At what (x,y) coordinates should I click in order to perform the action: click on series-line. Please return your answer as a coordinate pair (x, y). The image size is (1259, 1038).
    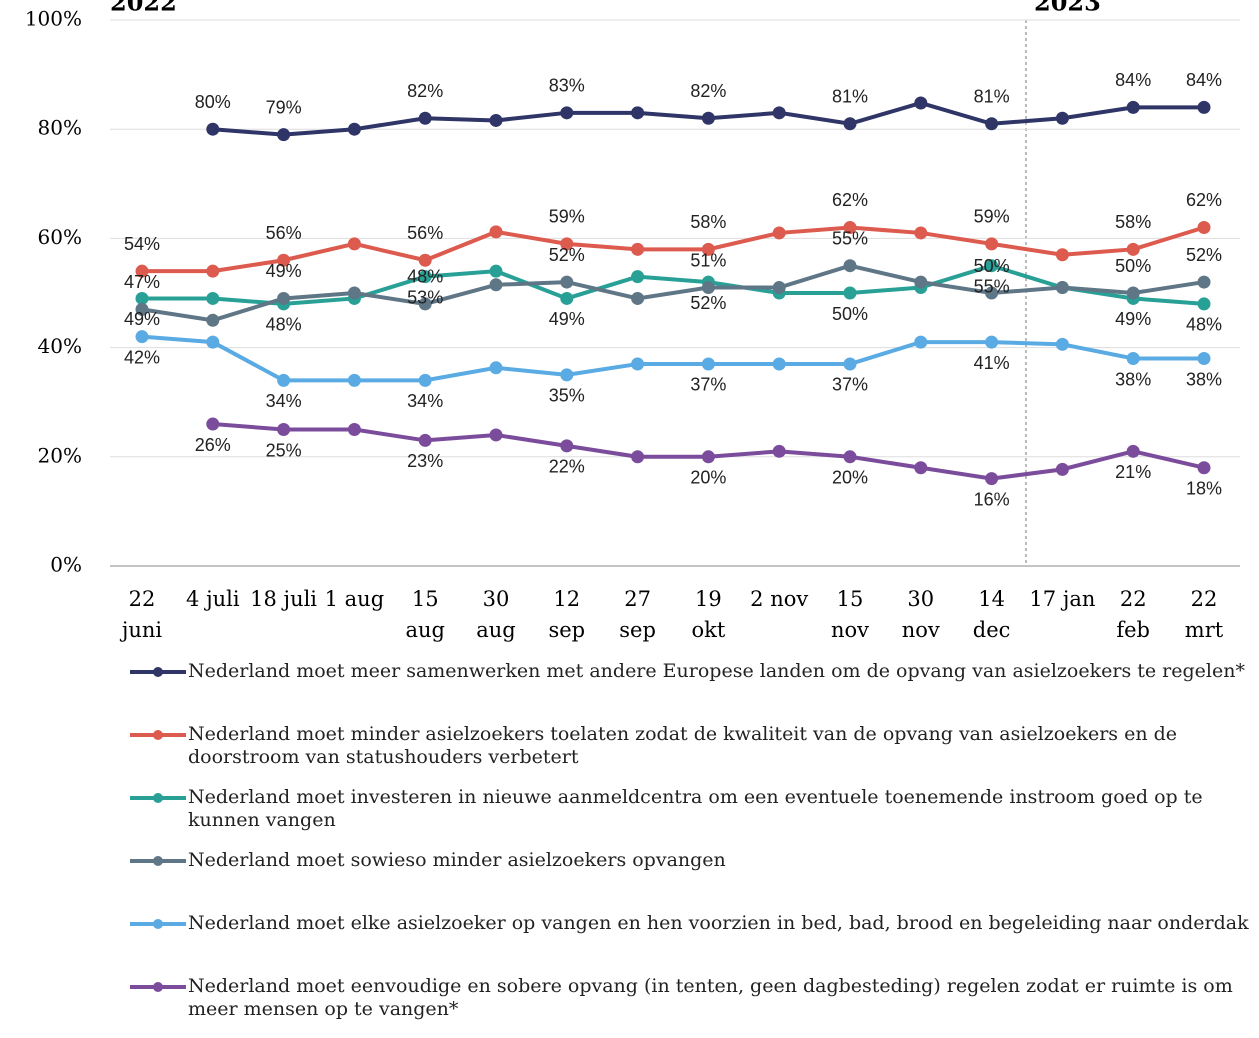
    Looking at the image, I should click on (673, 284).